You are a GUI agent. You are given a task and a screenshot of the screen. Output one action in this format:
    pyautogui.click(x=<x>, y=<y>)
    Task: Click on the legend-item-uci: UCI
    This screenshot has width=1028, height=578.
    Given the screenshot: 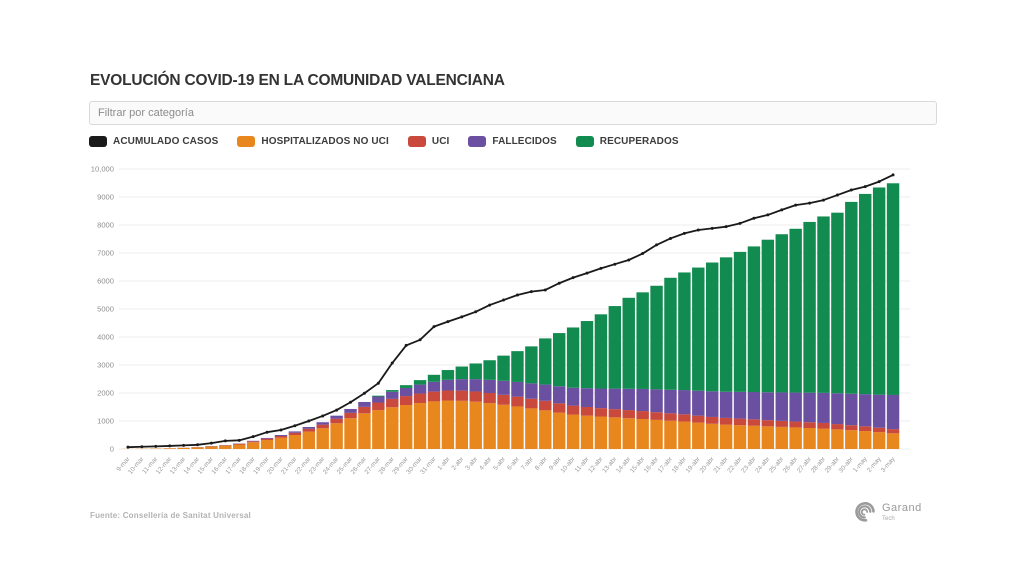 What is the action you would take?
    pyautogui.click(x=428, y=141)
    